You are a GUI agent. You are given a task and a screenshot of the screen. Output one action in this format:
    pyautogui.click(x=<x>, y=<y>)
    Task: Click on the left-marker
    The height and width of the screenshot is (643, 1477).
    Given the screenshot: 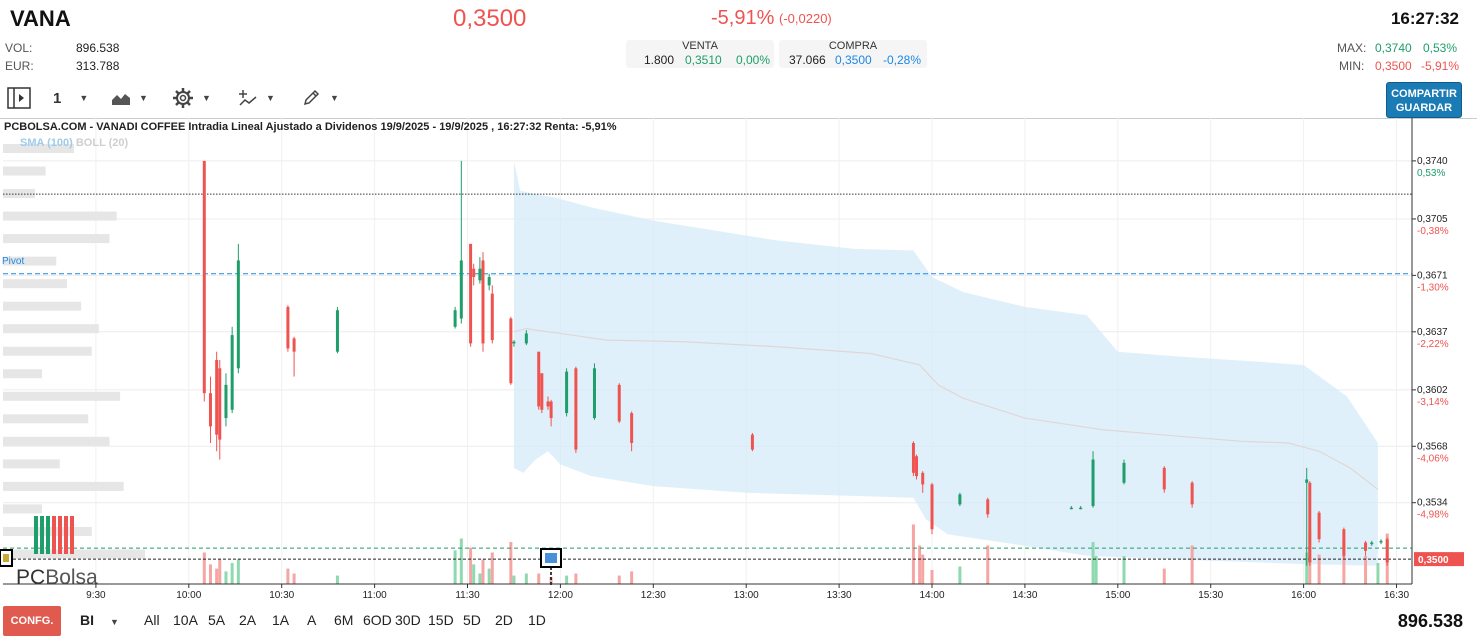 What is the action you would take?
    pyautogui.click(x=6, y=558)
    